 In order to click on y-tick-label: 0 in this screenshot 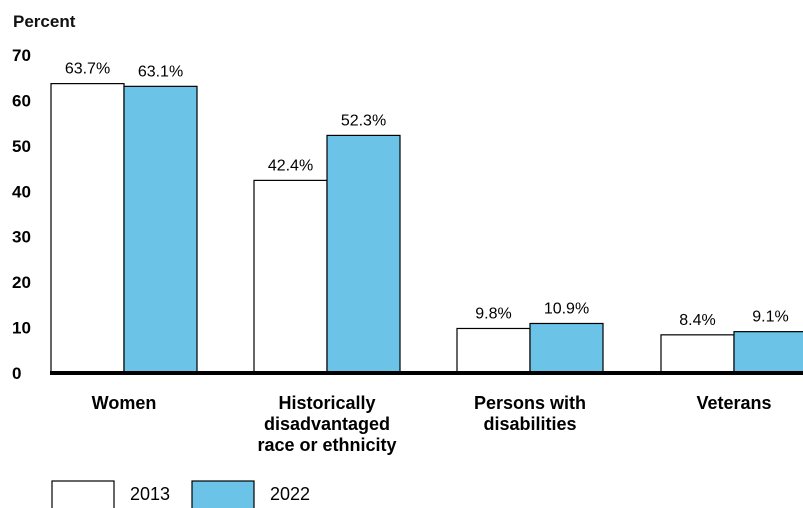, I will do `click(16, 373)`.